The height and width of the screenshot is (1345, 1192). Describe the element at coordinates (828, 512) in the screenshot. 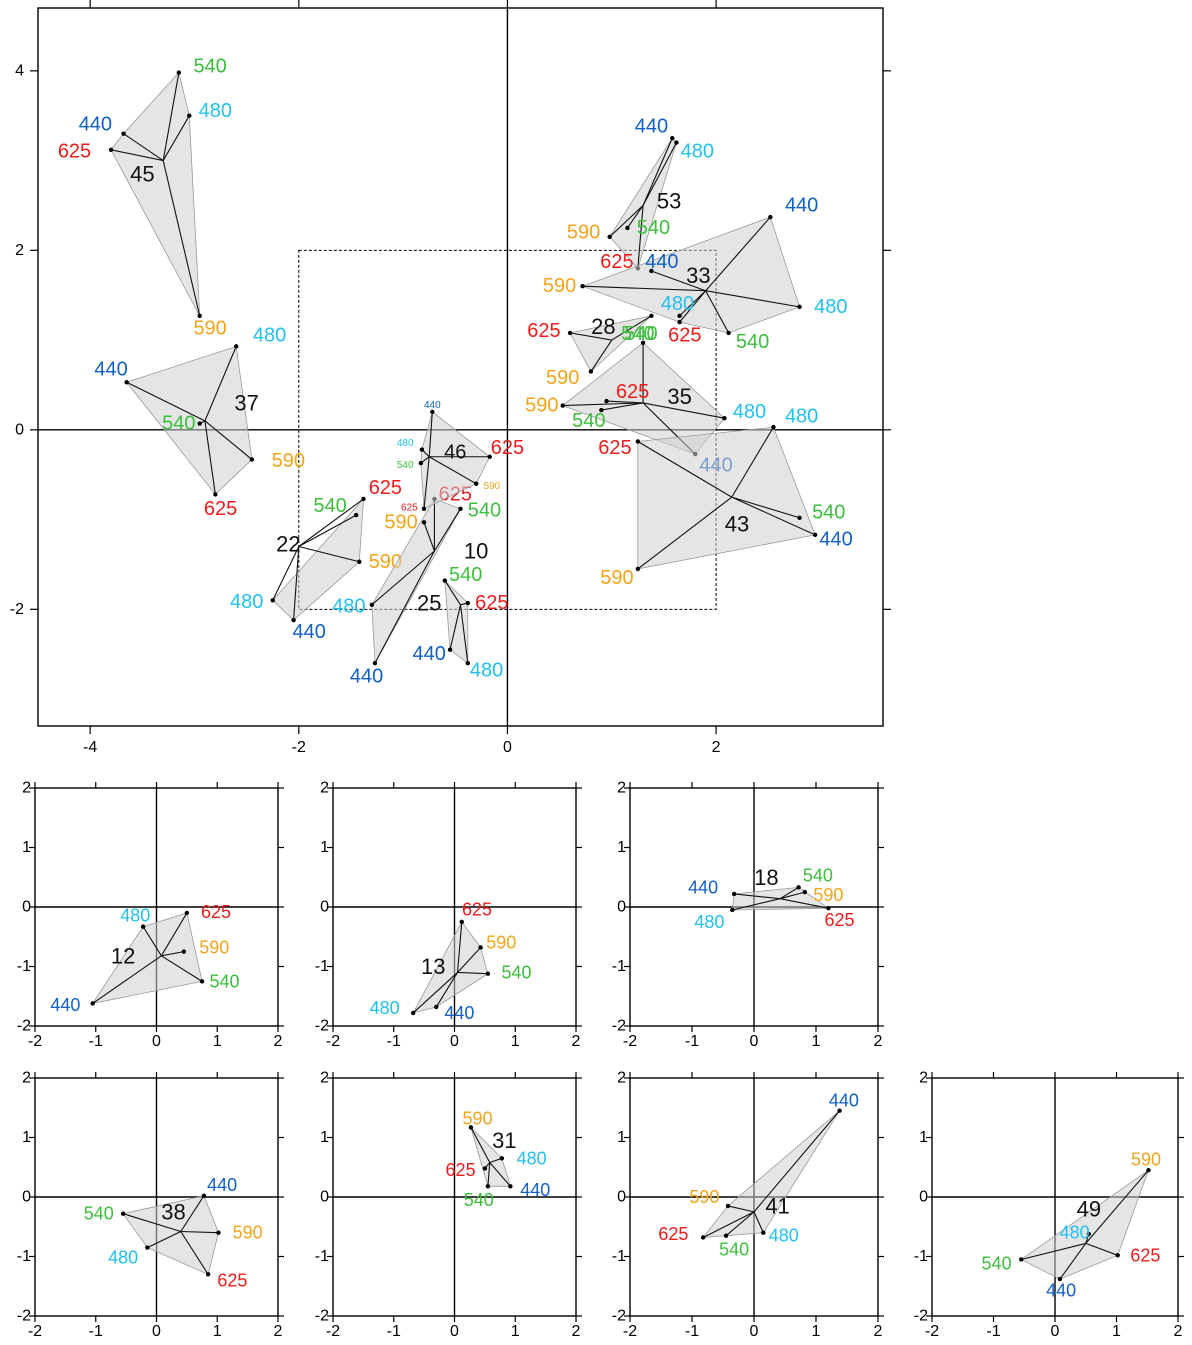

I see `point-label-43-540: 540` at that location.